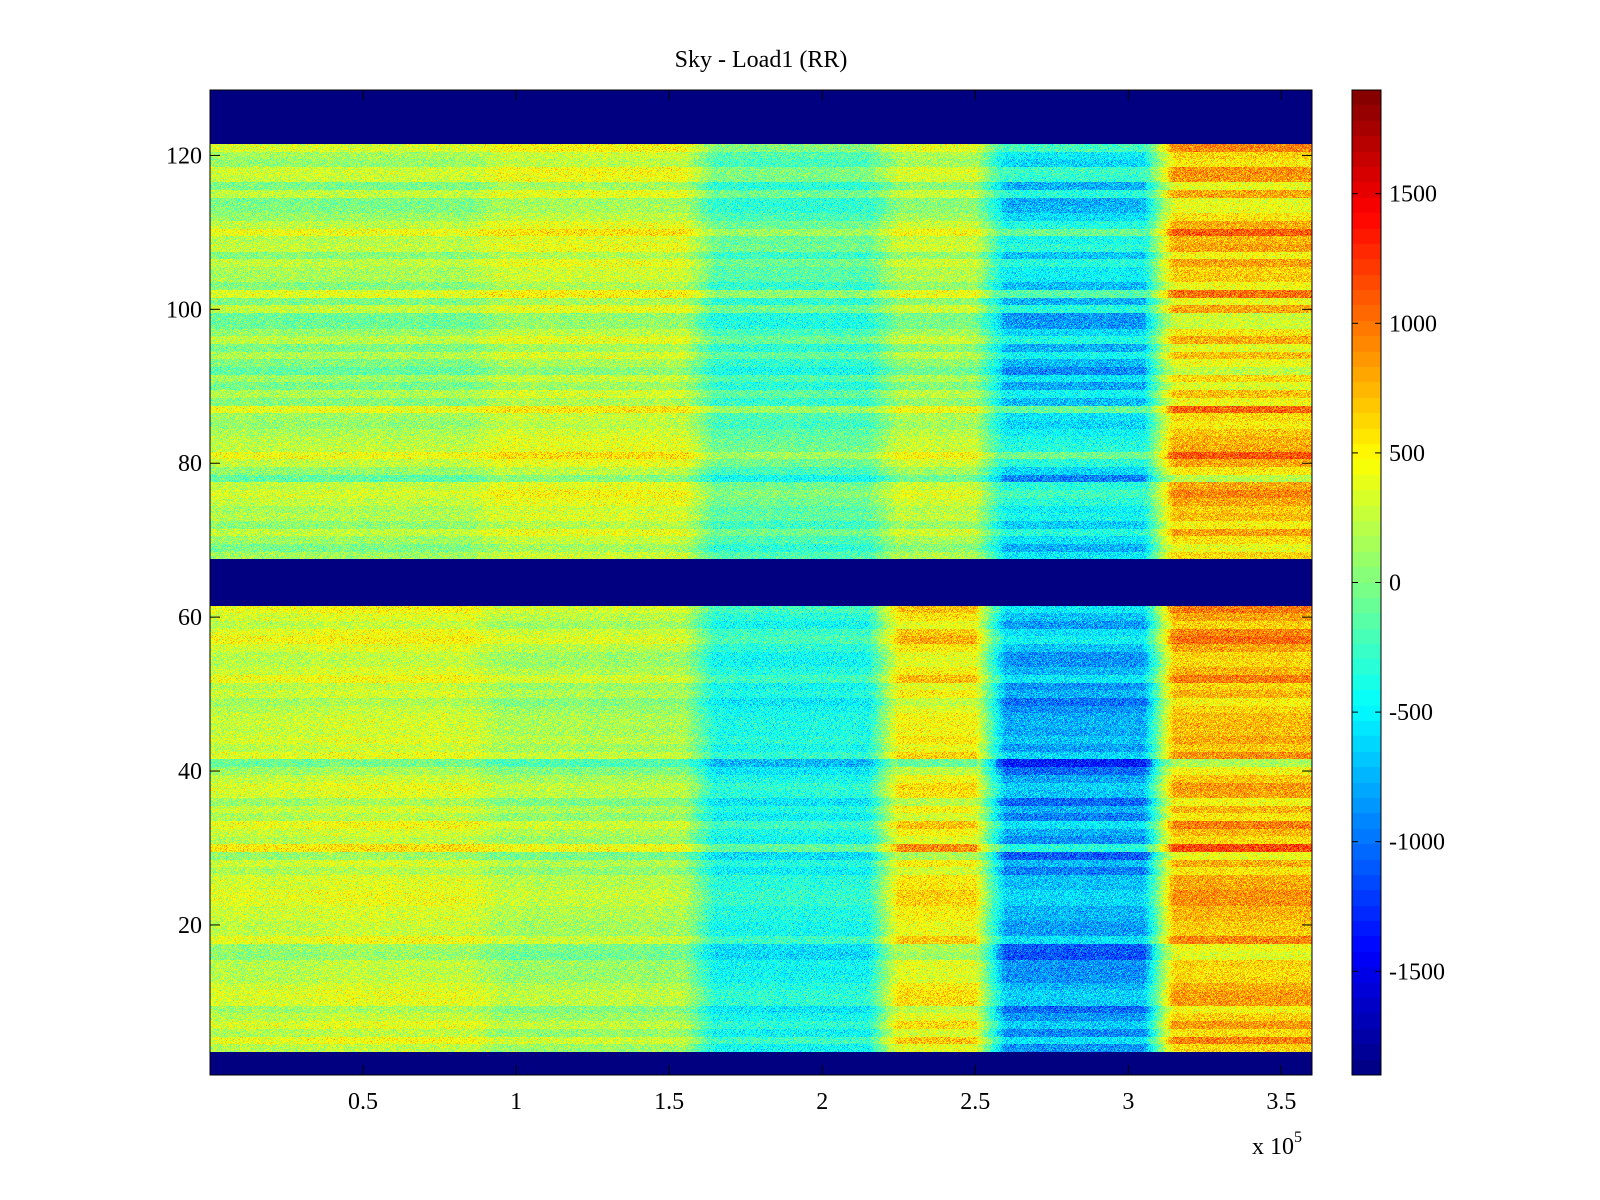  I want to click on colorbar-tick-label: 1500, so click(1413, 195).